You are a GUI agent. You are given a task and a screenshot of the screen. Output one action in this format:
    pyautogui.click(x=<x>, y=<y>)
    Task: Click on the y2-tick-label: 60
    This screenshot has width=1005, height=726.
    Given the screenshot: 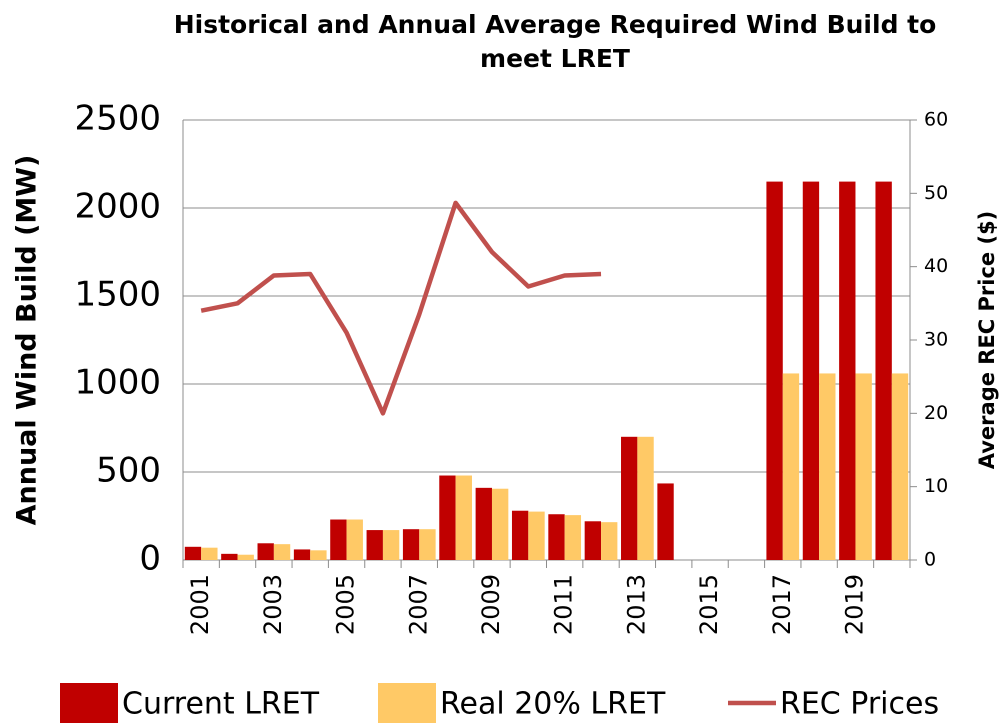 What is the action you would take?
    pyautogui.click(x=936, y=120)
    